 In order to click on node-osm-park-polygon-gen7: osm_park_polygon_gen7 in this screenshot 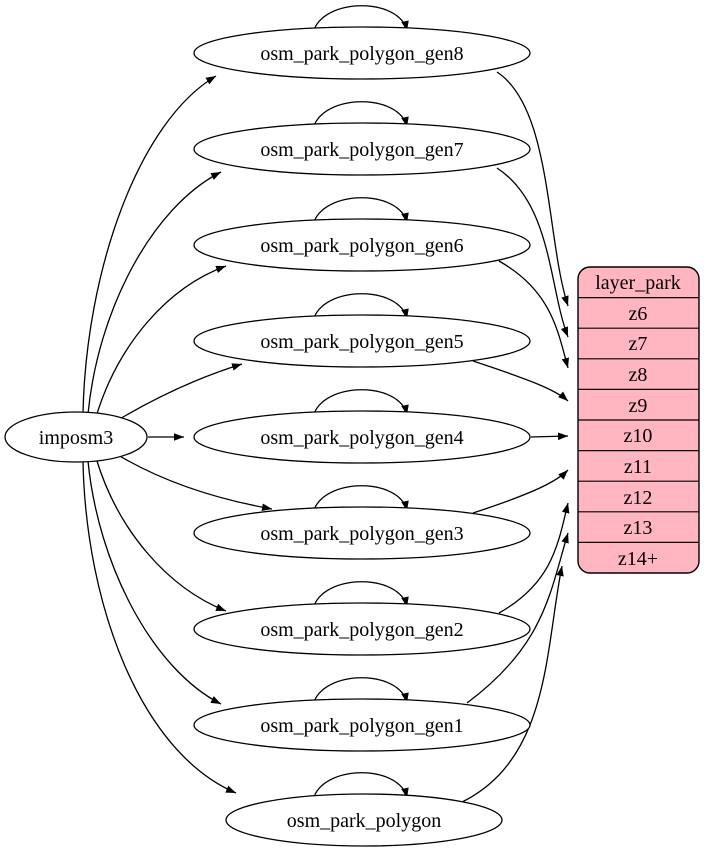, I will do `click(362, 149)`.